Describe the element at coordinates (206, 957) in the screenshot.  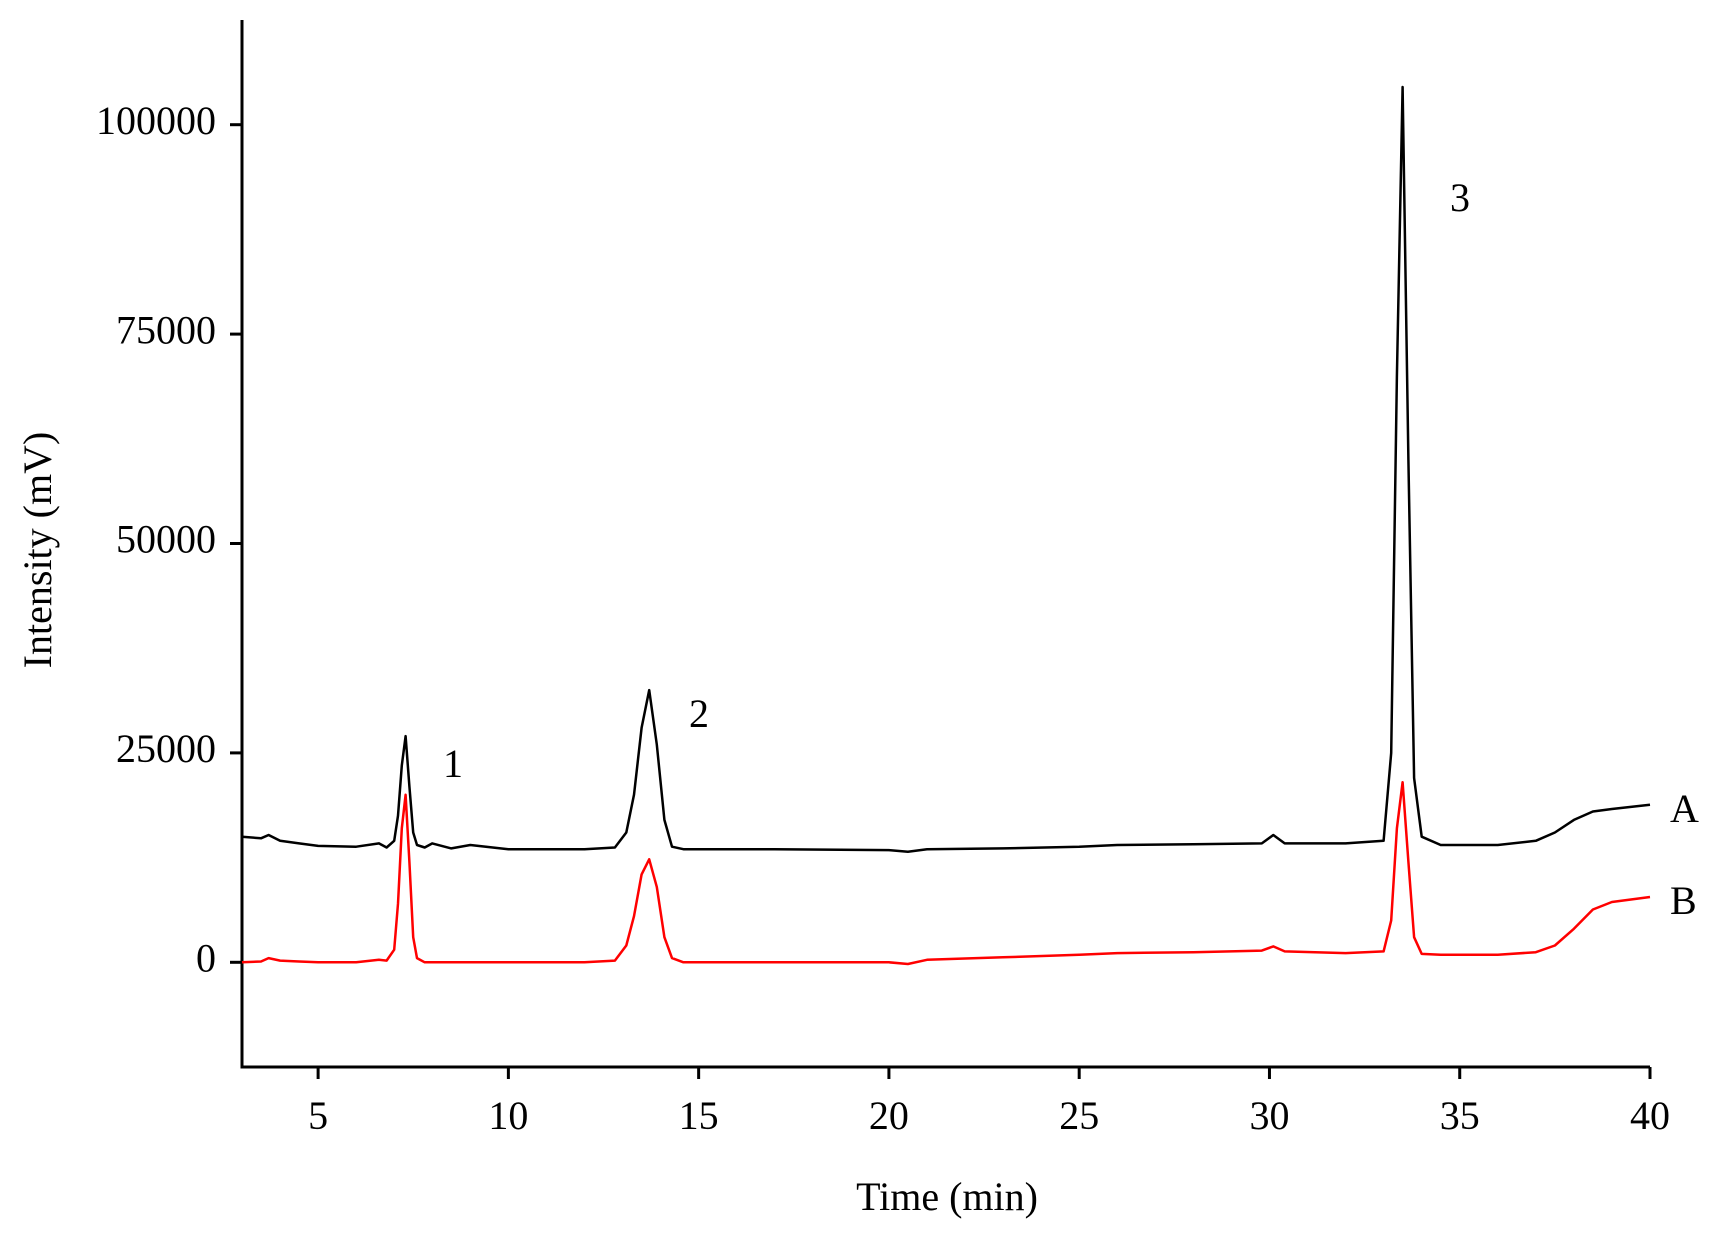
I see `y-tick-label: 0` at that location.